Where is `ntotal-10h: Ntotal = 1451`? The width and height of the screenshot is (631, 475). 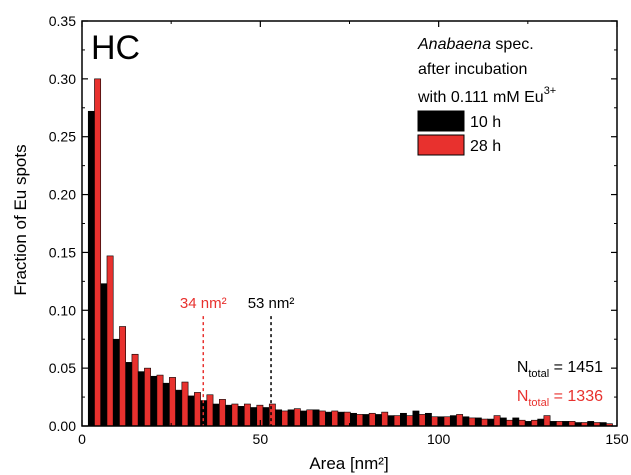
ntotal-10h: Ntotal = 1451 is located at coordinates (560, 369).